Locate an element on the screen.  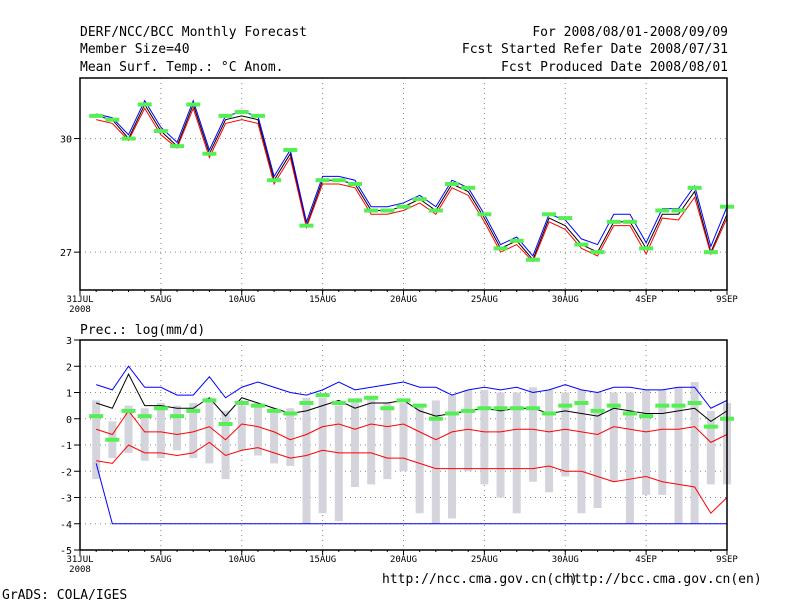
forecast-started-date: Fcst Started Refer Date 2008/07/31 is located at coordinates (594, 49).